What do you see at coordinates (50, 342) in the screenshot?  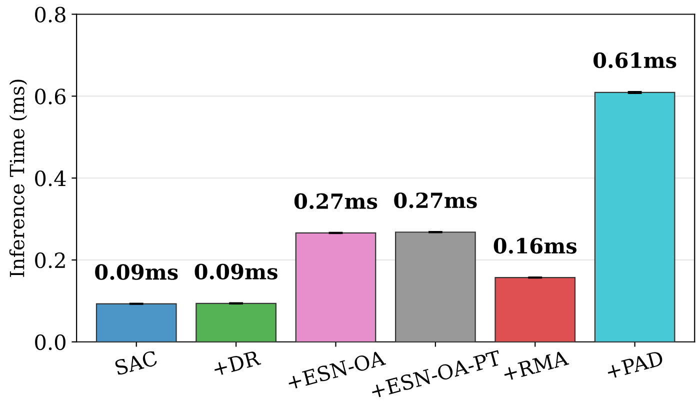 I see `y-tick-label: 0.0` at bounding box center [50, 342].